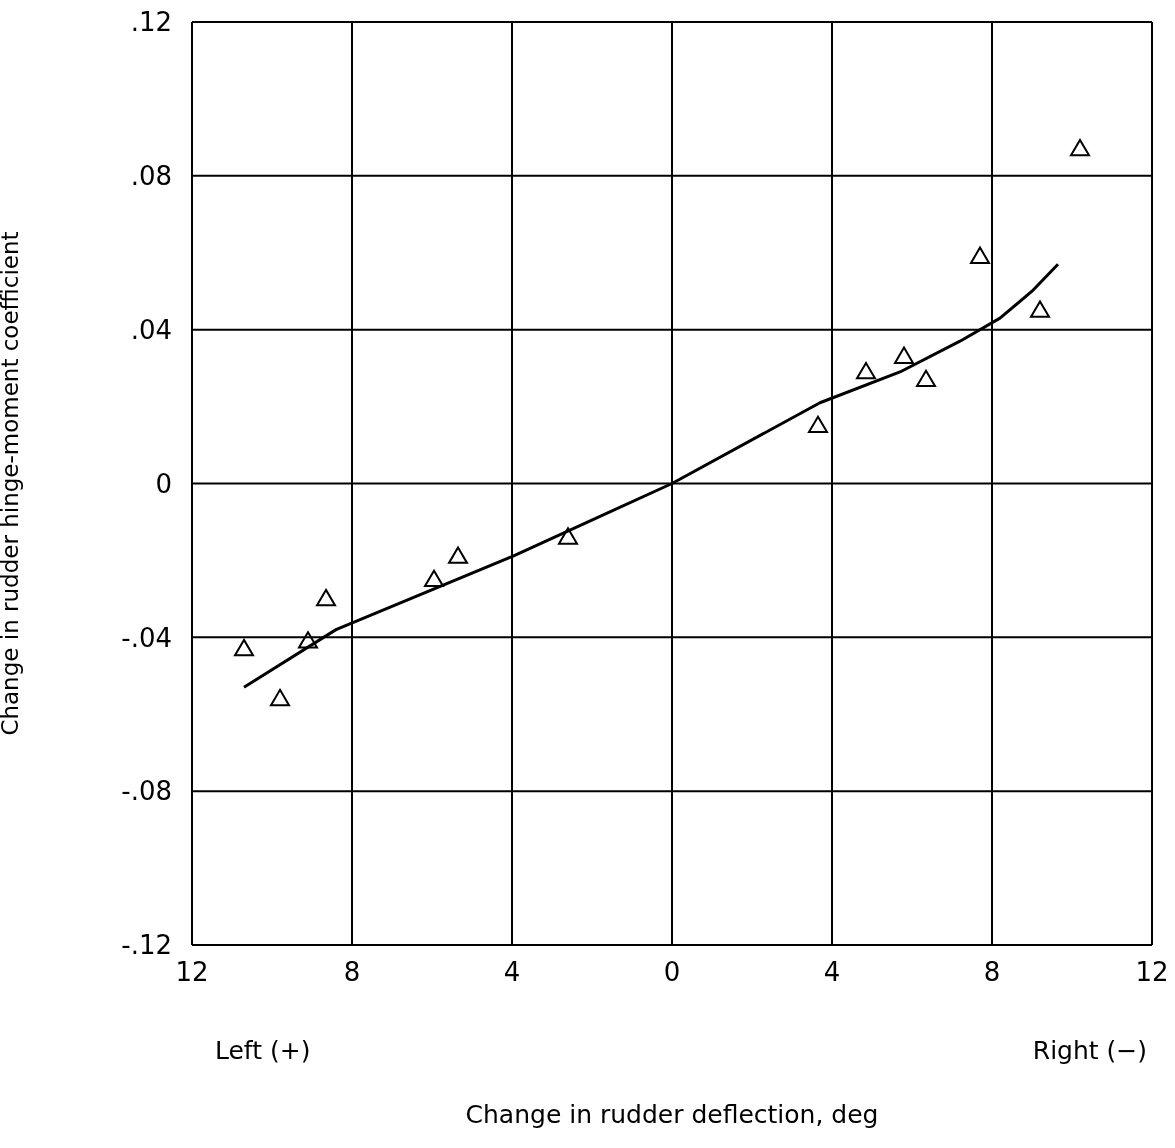 Image resolution: width=1175 pixels, height=1148 pixels. What do you see at coordinates (263, 1050) in the screenshot?
I see `text: Left (+)` at bounding box center [263, 1050].